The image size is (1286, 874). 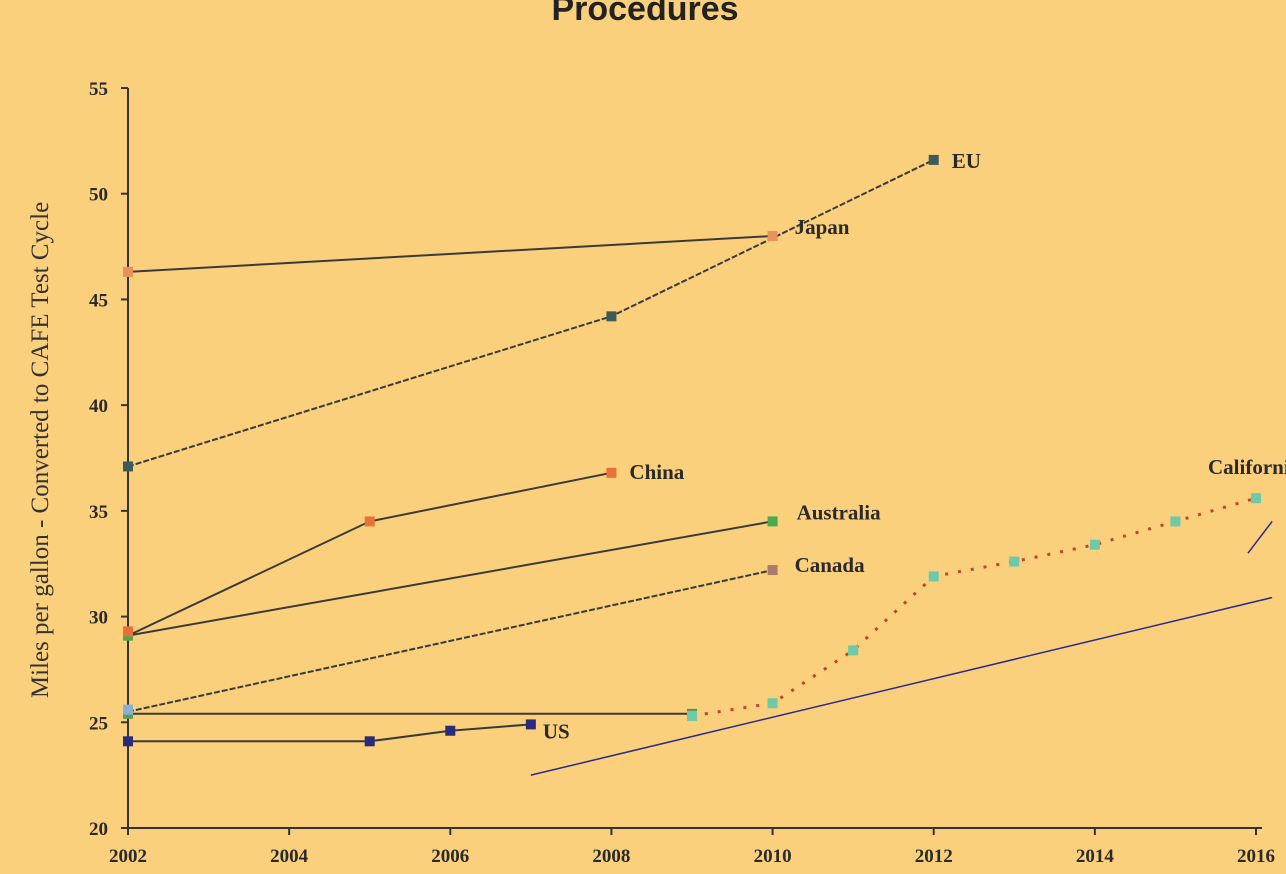 What do you see at coordinates (98, 406) in the screenshot?
I see `y-tick-label: 40` at bounding box center [98, 406].